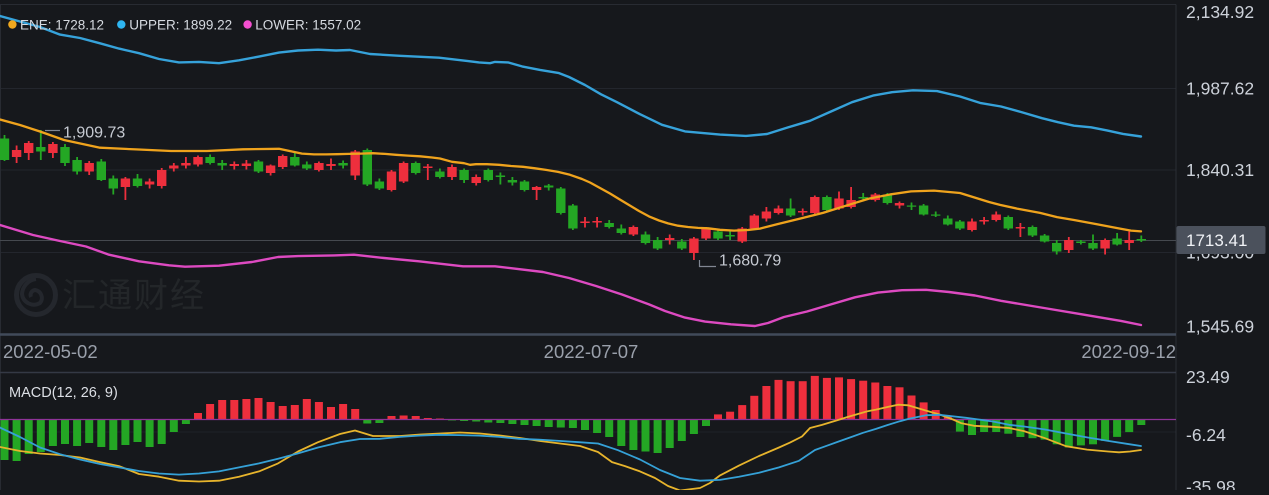 The width and height of the screenshot is (1269, 495). Describe the element at coordinates (1220, 327) in the screenshot. I see `svg-text: 1,545.69` at that location.